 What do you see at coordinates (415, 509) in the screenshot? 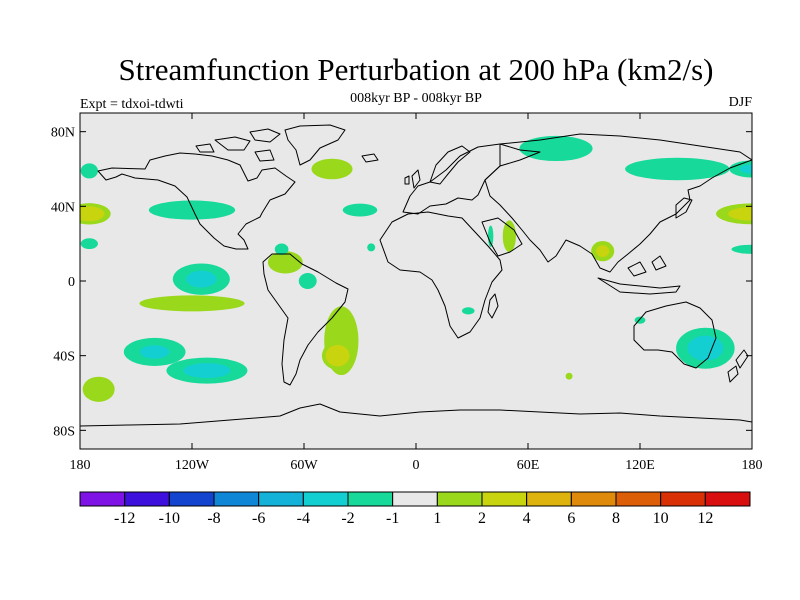
I see `colorbar: -12 -10 -8 -6 -4 -2 -1 1 2 4 6 8 10 12` at bounding box center [415, 509].